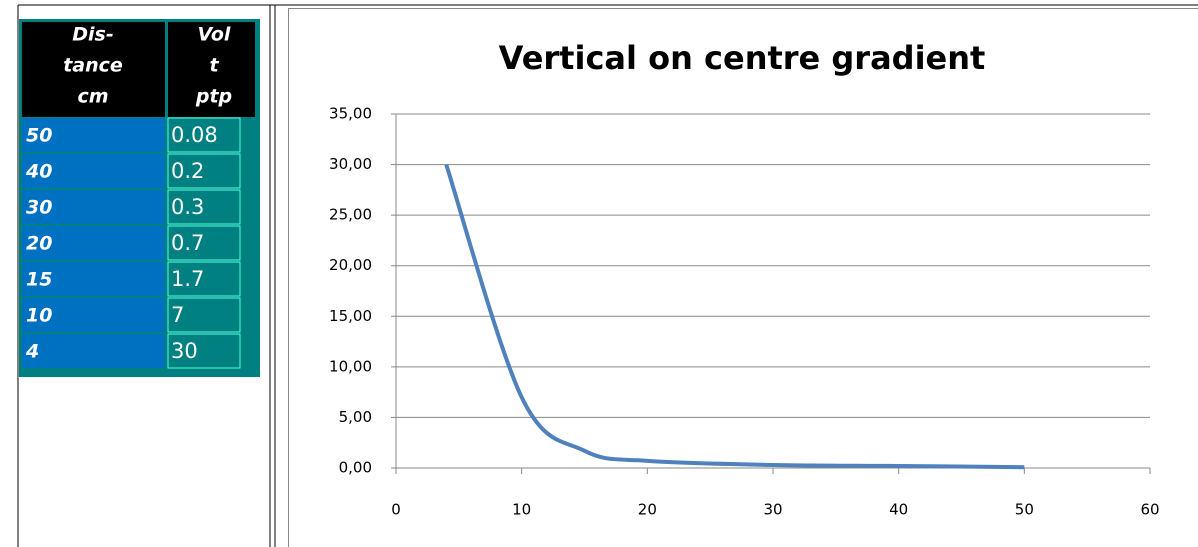 This screenshot has height=547, width=1198. What do you see at coordinates (187, 279) in the screenshot?
I see `cell-text: 1.7` at bounding box center [187, 279].